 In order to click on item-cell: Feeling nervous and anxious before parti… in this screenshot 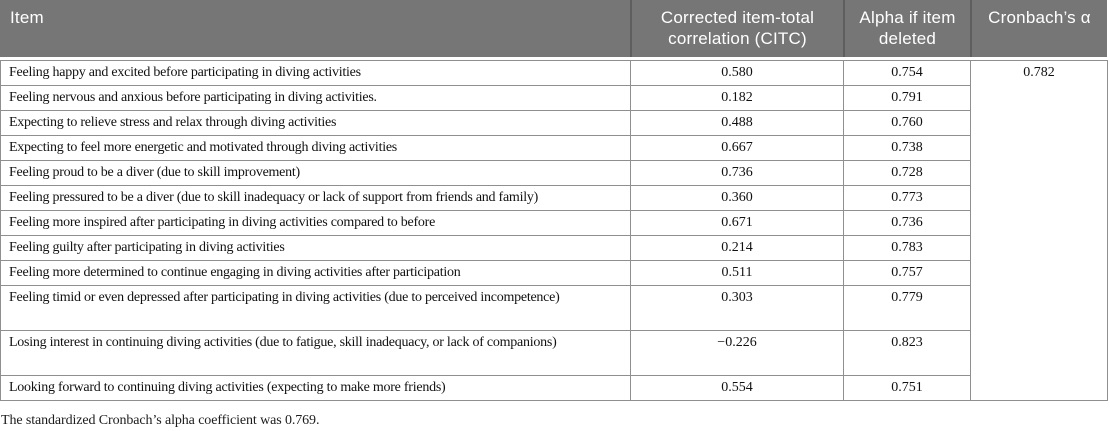, I will do `click(315, 98)`.